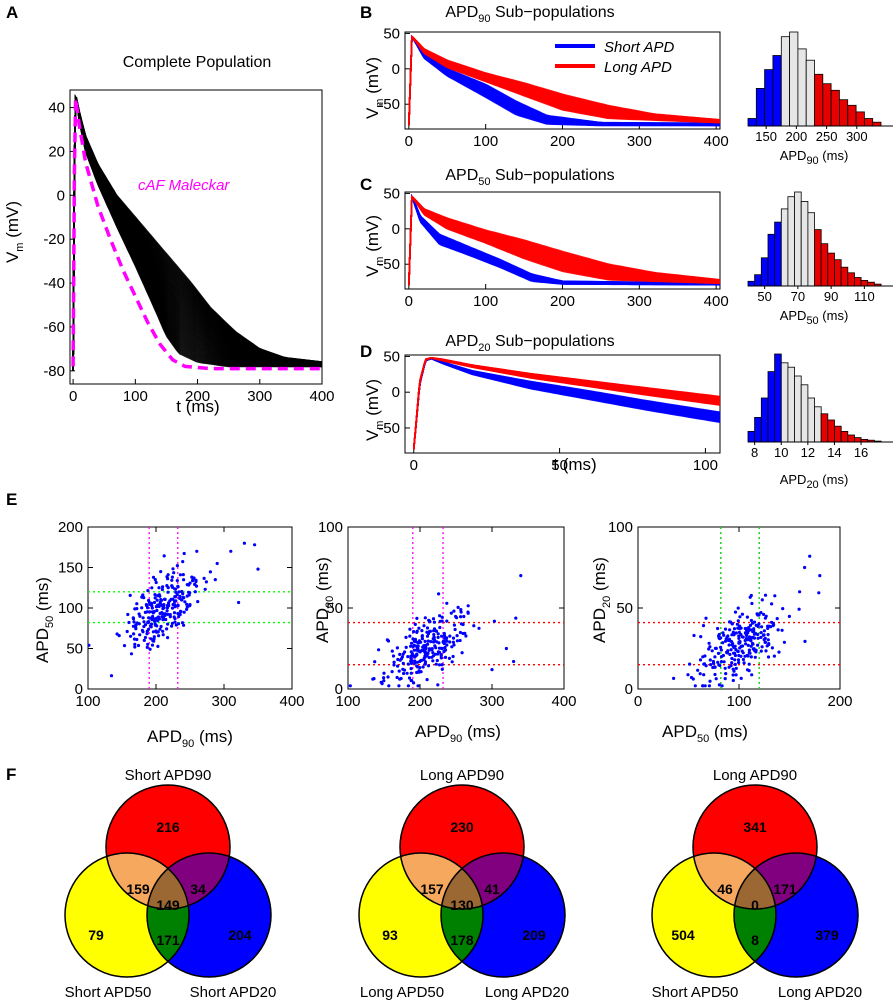 The image size is (896, 1001). I want to click on histogram-tick-label: 300, so click(857, 136).